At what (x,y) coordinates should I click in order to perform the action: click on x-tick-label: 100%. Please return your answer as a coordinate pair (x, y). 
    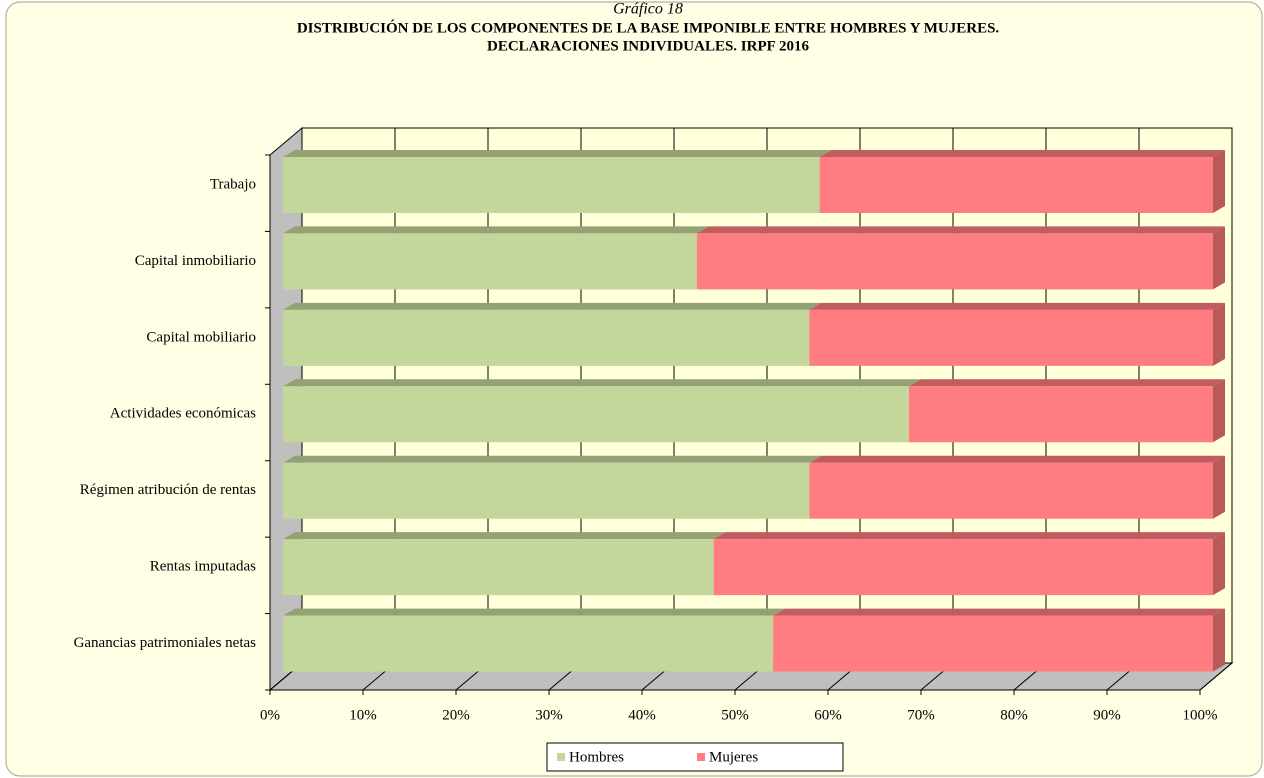
    Looking at the image, I should click on (1200, 715).